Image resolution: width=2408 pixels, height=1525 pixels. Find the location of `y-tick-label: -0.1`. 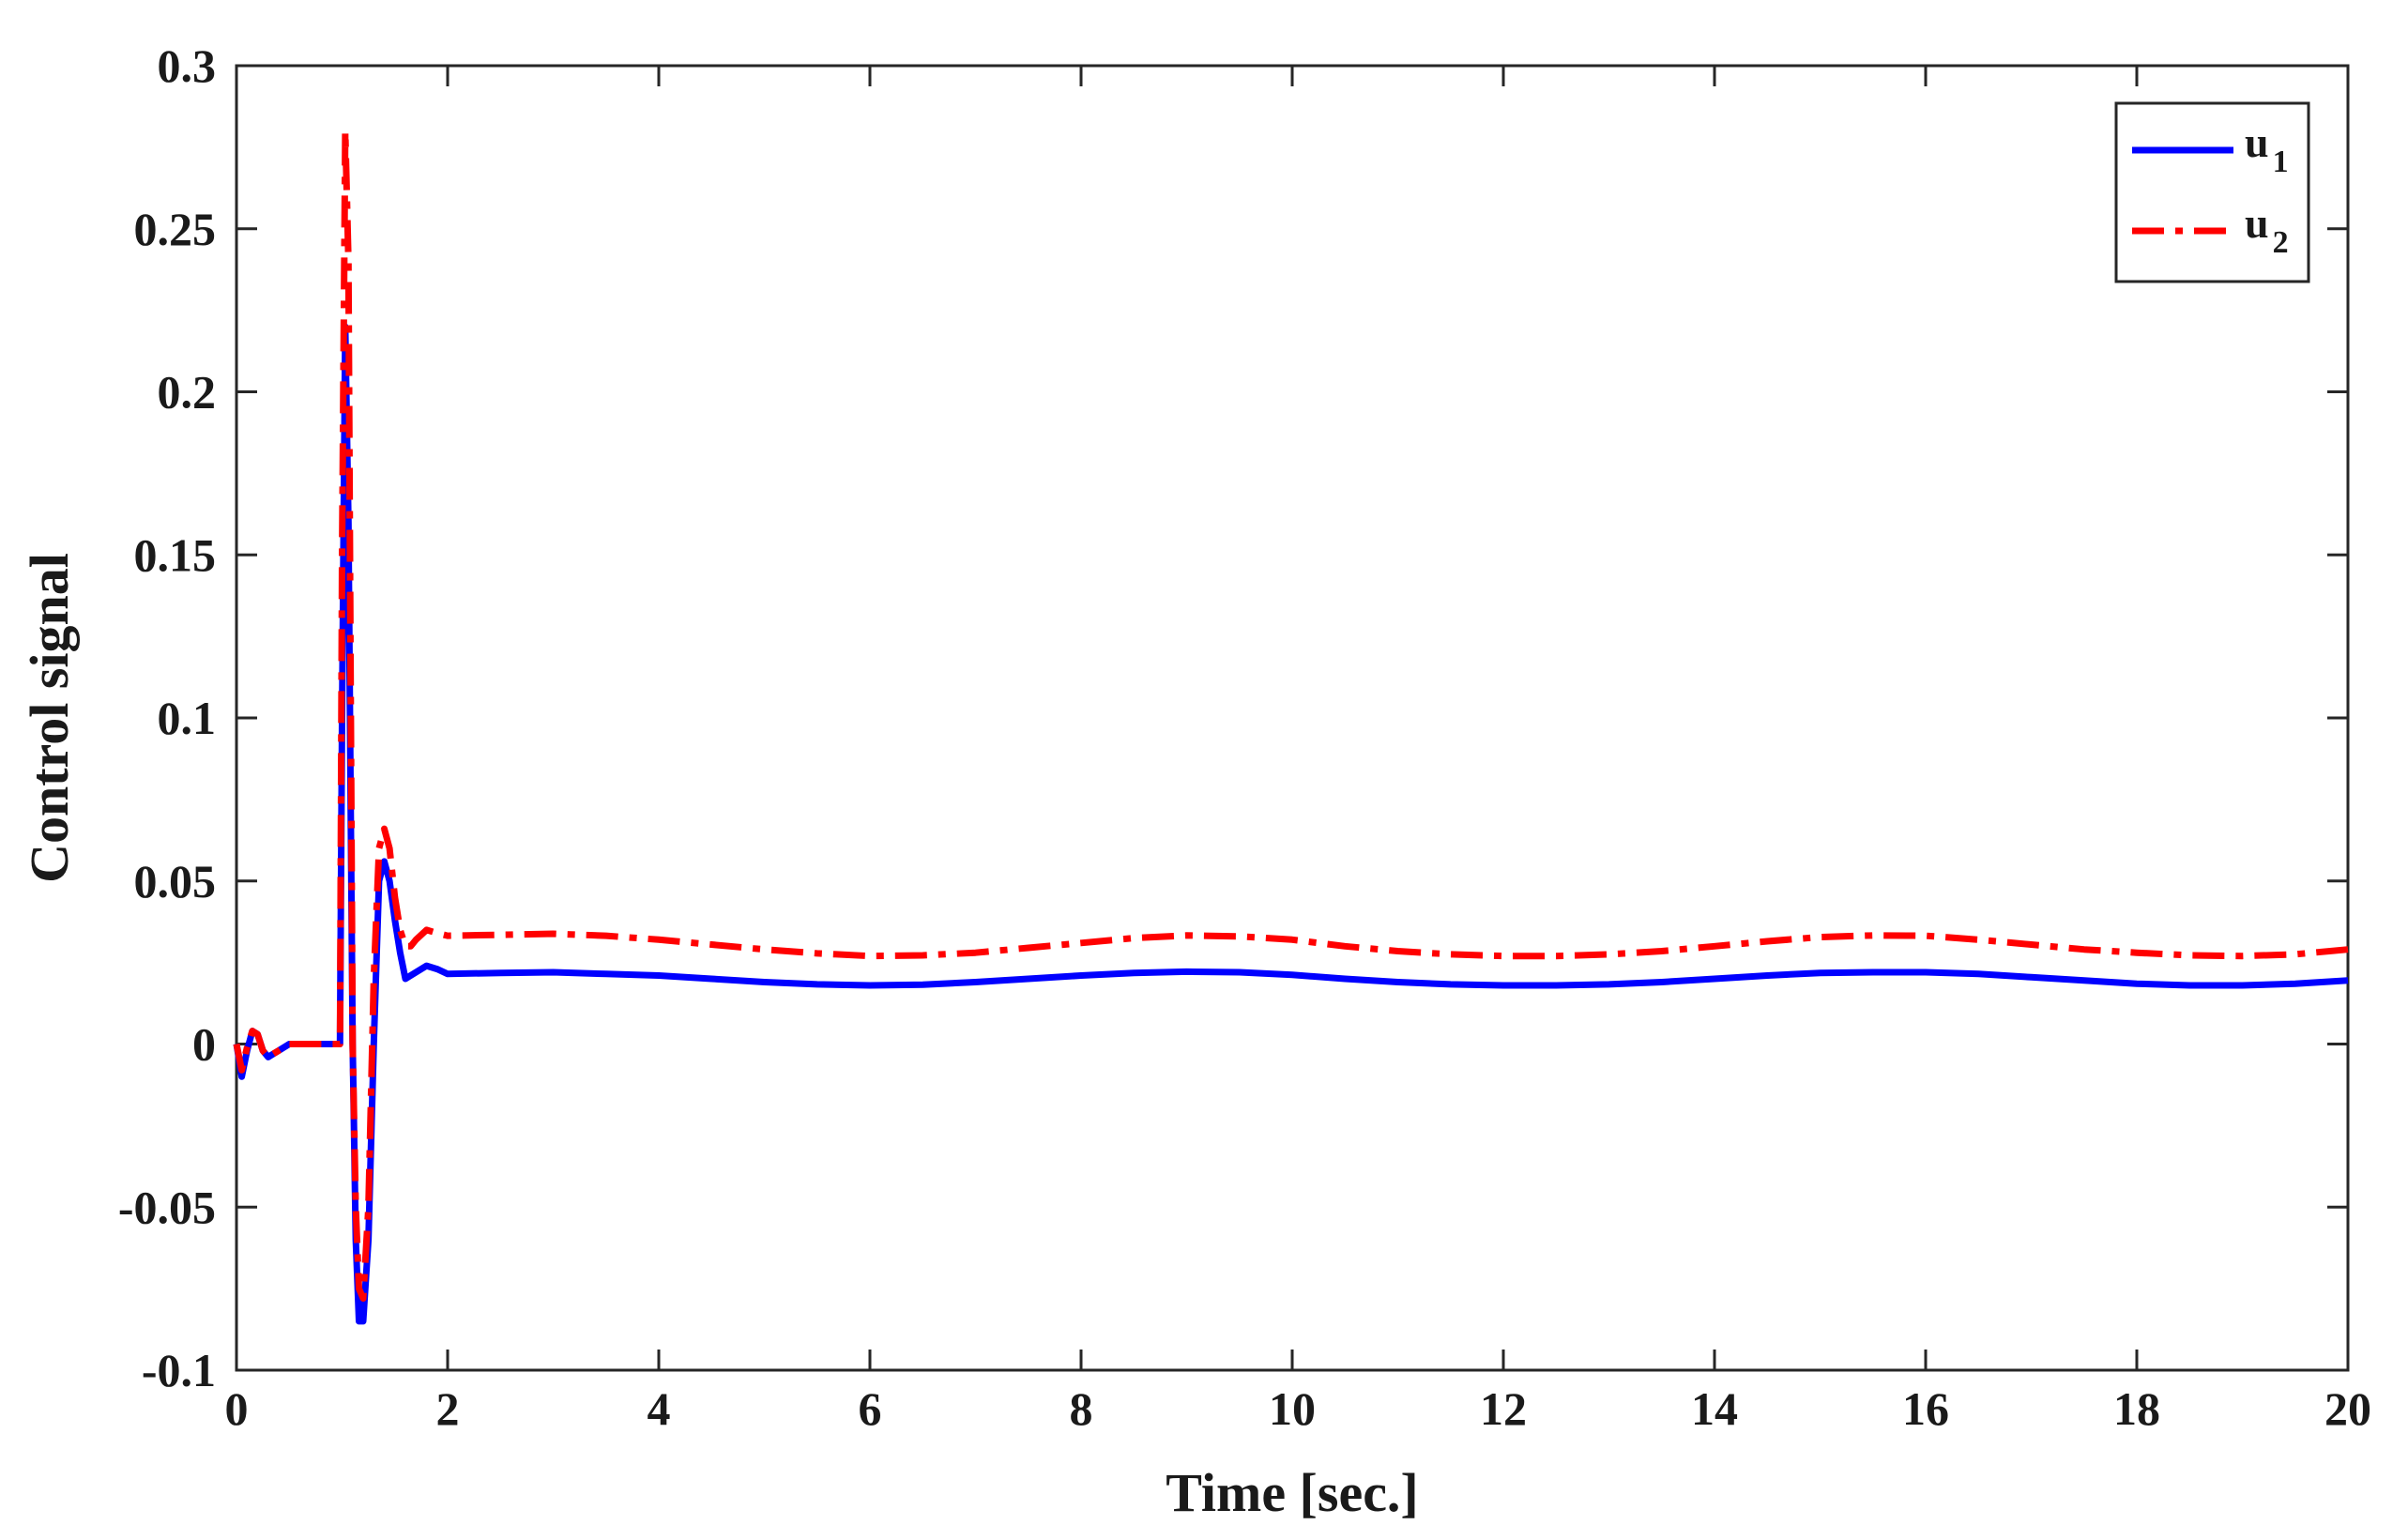

y-tick-label: -0.1 is located at coordinates (179, 1370).